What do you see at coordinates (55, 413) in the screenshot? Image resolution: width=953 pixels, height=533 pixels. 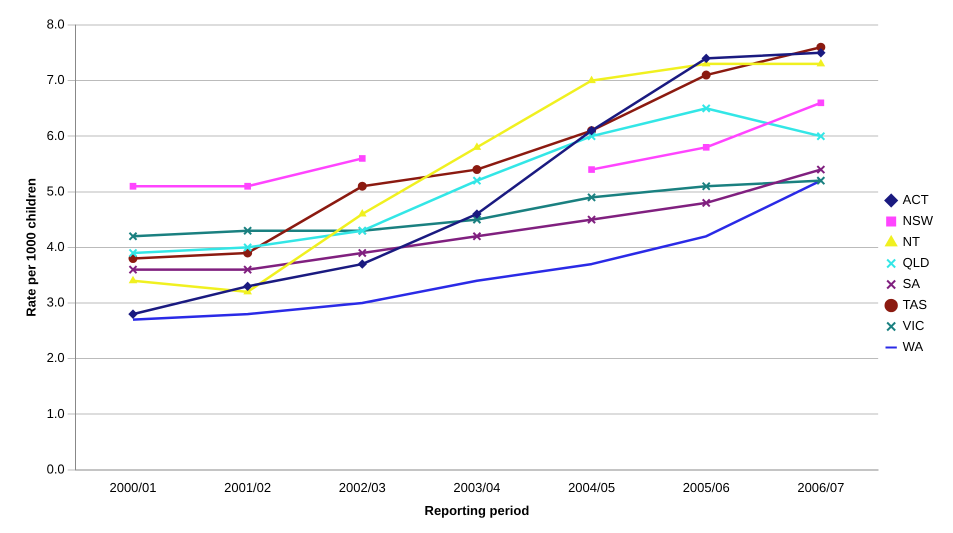 I see `y-tick-label: 1.0` at bounding box center [55, 413].